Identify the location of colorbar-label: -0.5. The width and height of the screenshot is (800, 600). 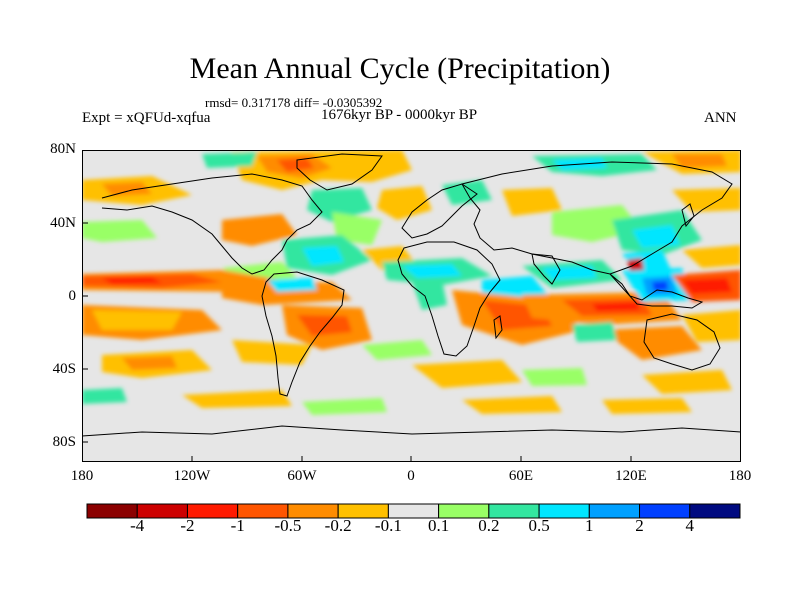
(288, 525).